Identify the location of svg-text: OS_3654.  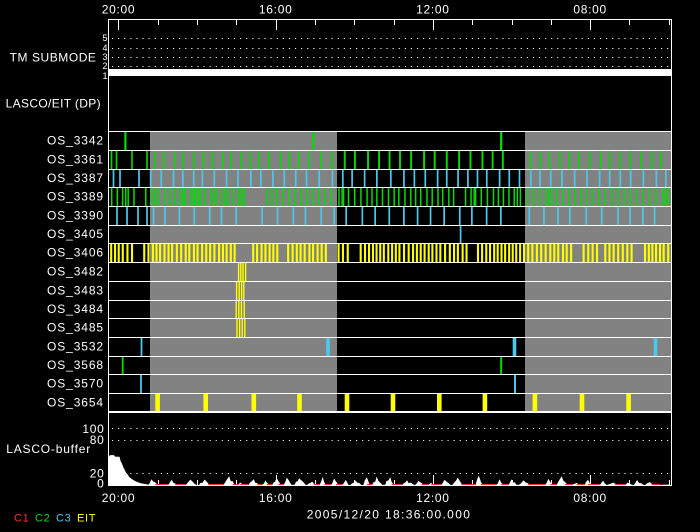
(75, 403).